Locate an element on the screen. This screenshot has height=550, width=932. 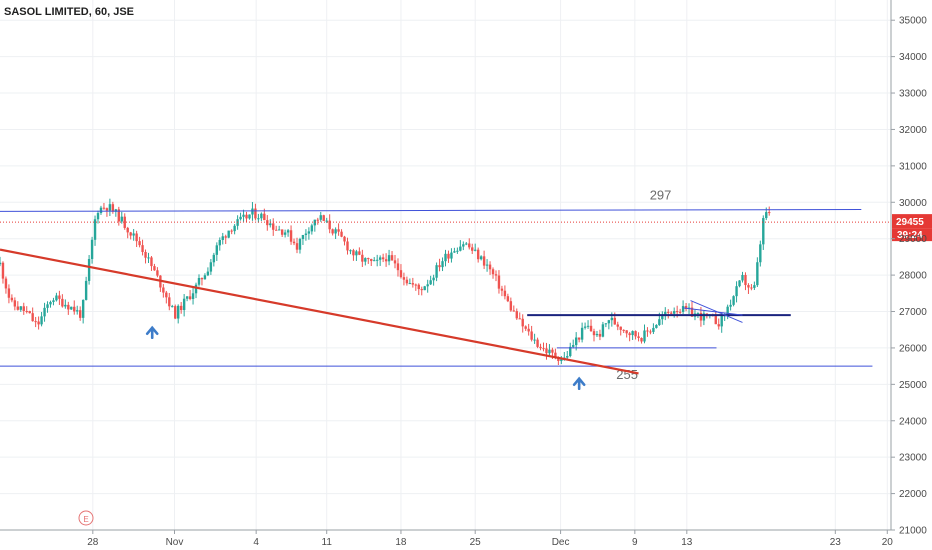
y-tick-label: 21000 is located at coordinates (913, 531).